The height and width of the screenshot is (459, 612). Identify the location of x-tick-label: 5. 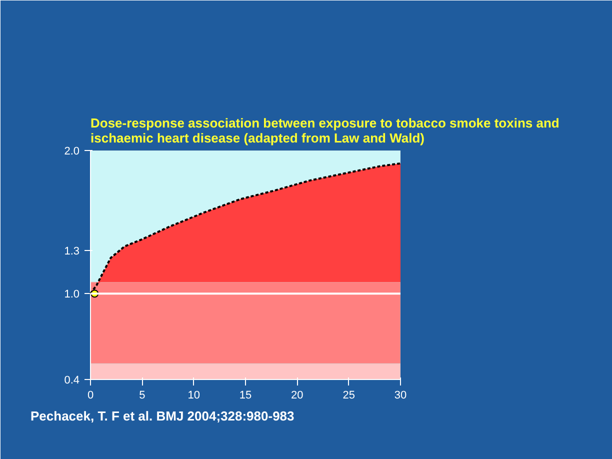
(142, 396).